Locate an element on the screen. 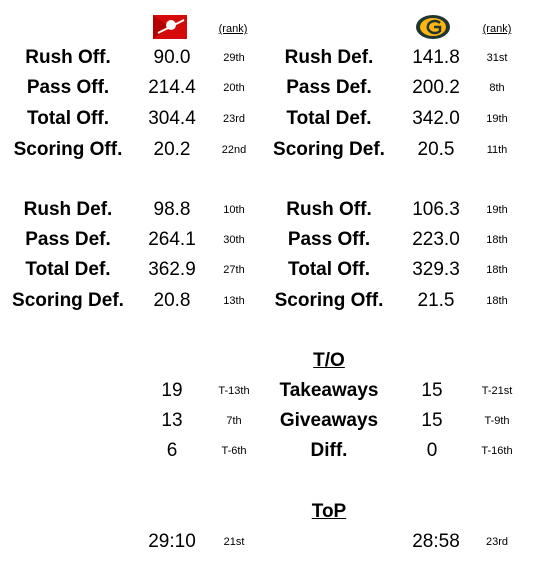 The width and height of the screenshot is (543, 577). stat-value: 28:58 is located at coordinates (436, 541).